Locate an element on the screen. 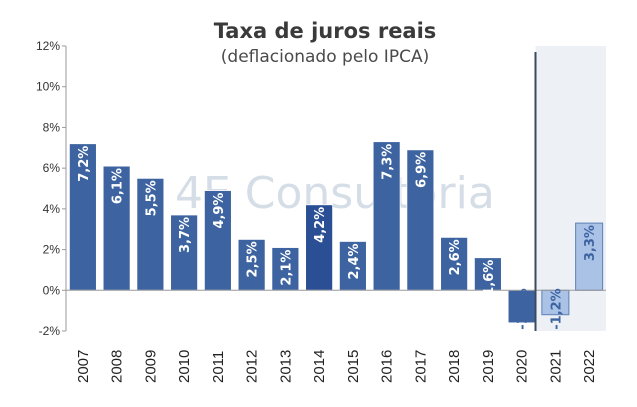 Image resolution: width=637 pixels, height=407 pixels. data-label: 2,4% is located at coordinates (354, 261).